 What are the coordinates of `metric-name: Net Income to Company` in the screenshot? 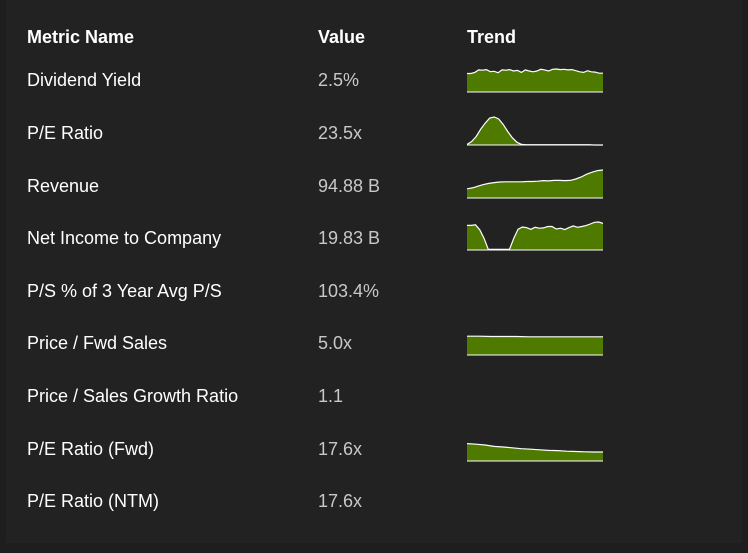 It's located at (124, 238).